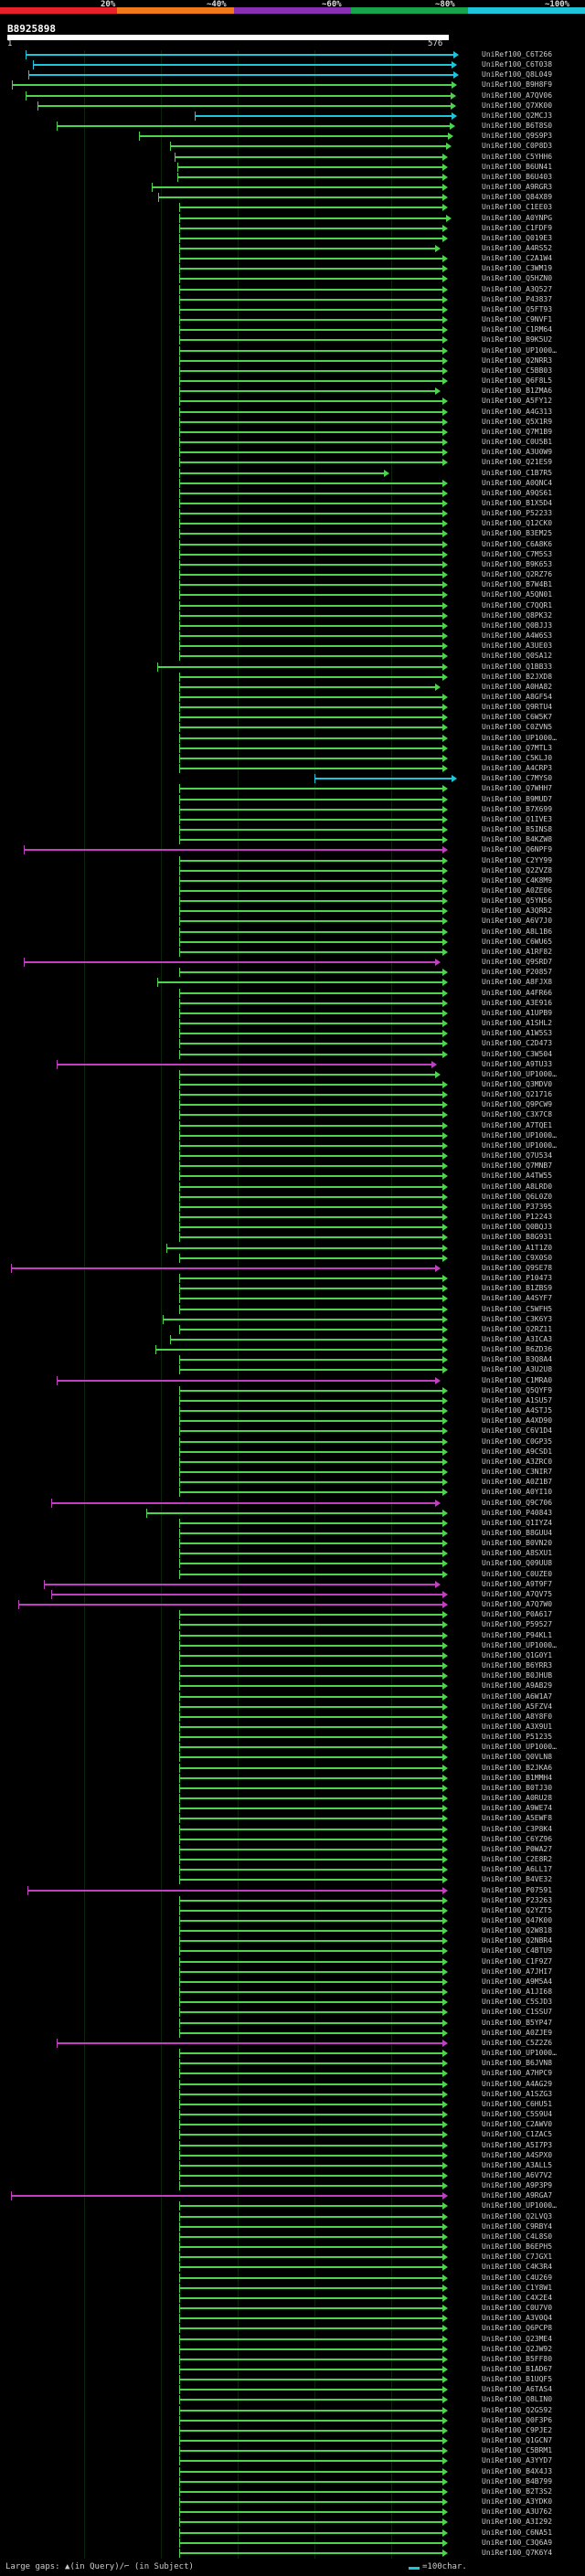 The width and height of the screenshot is (585, 2576). I want to click on hit-label: UniRef100_A3V0Q4, so click(517, 2318).